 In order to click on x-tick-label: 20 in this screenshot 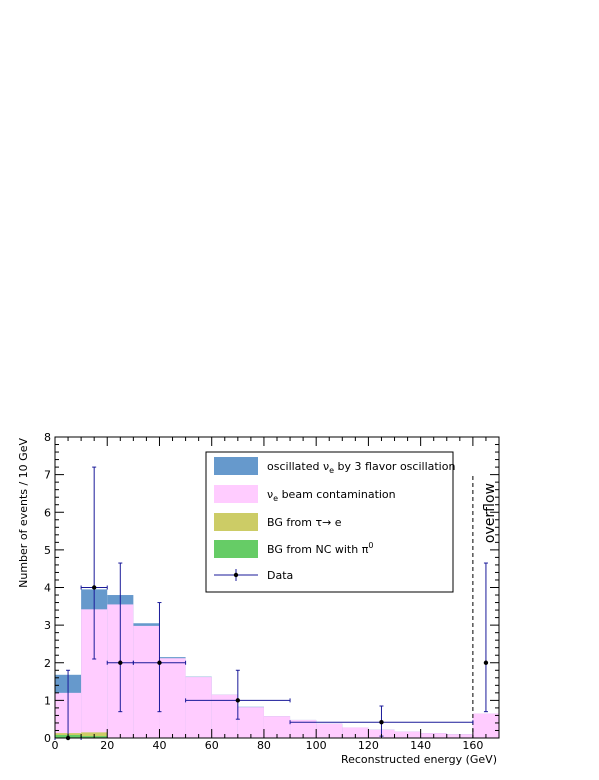, I will do `click(107, 745)`.